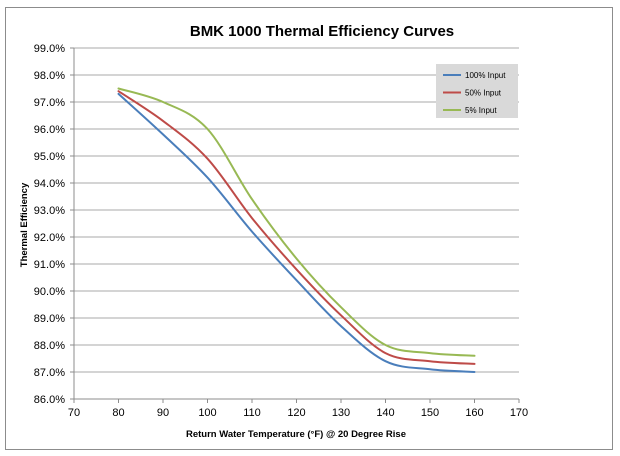 The image size is (620, 456). Describe the element at coordinates (252, 413) in the screenshot. I see `x-tick-label: 110` at that location.